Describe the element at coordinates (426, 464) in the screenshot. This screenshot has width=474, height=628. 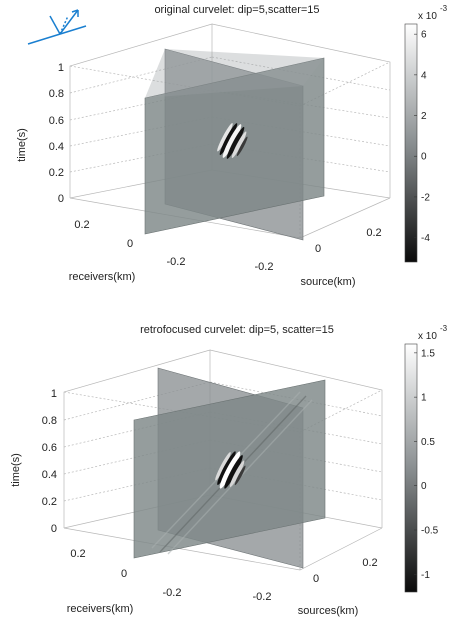
I see `colorbar-ticks: 1.5 1 0.5 0 -0.5 -1` at that location.